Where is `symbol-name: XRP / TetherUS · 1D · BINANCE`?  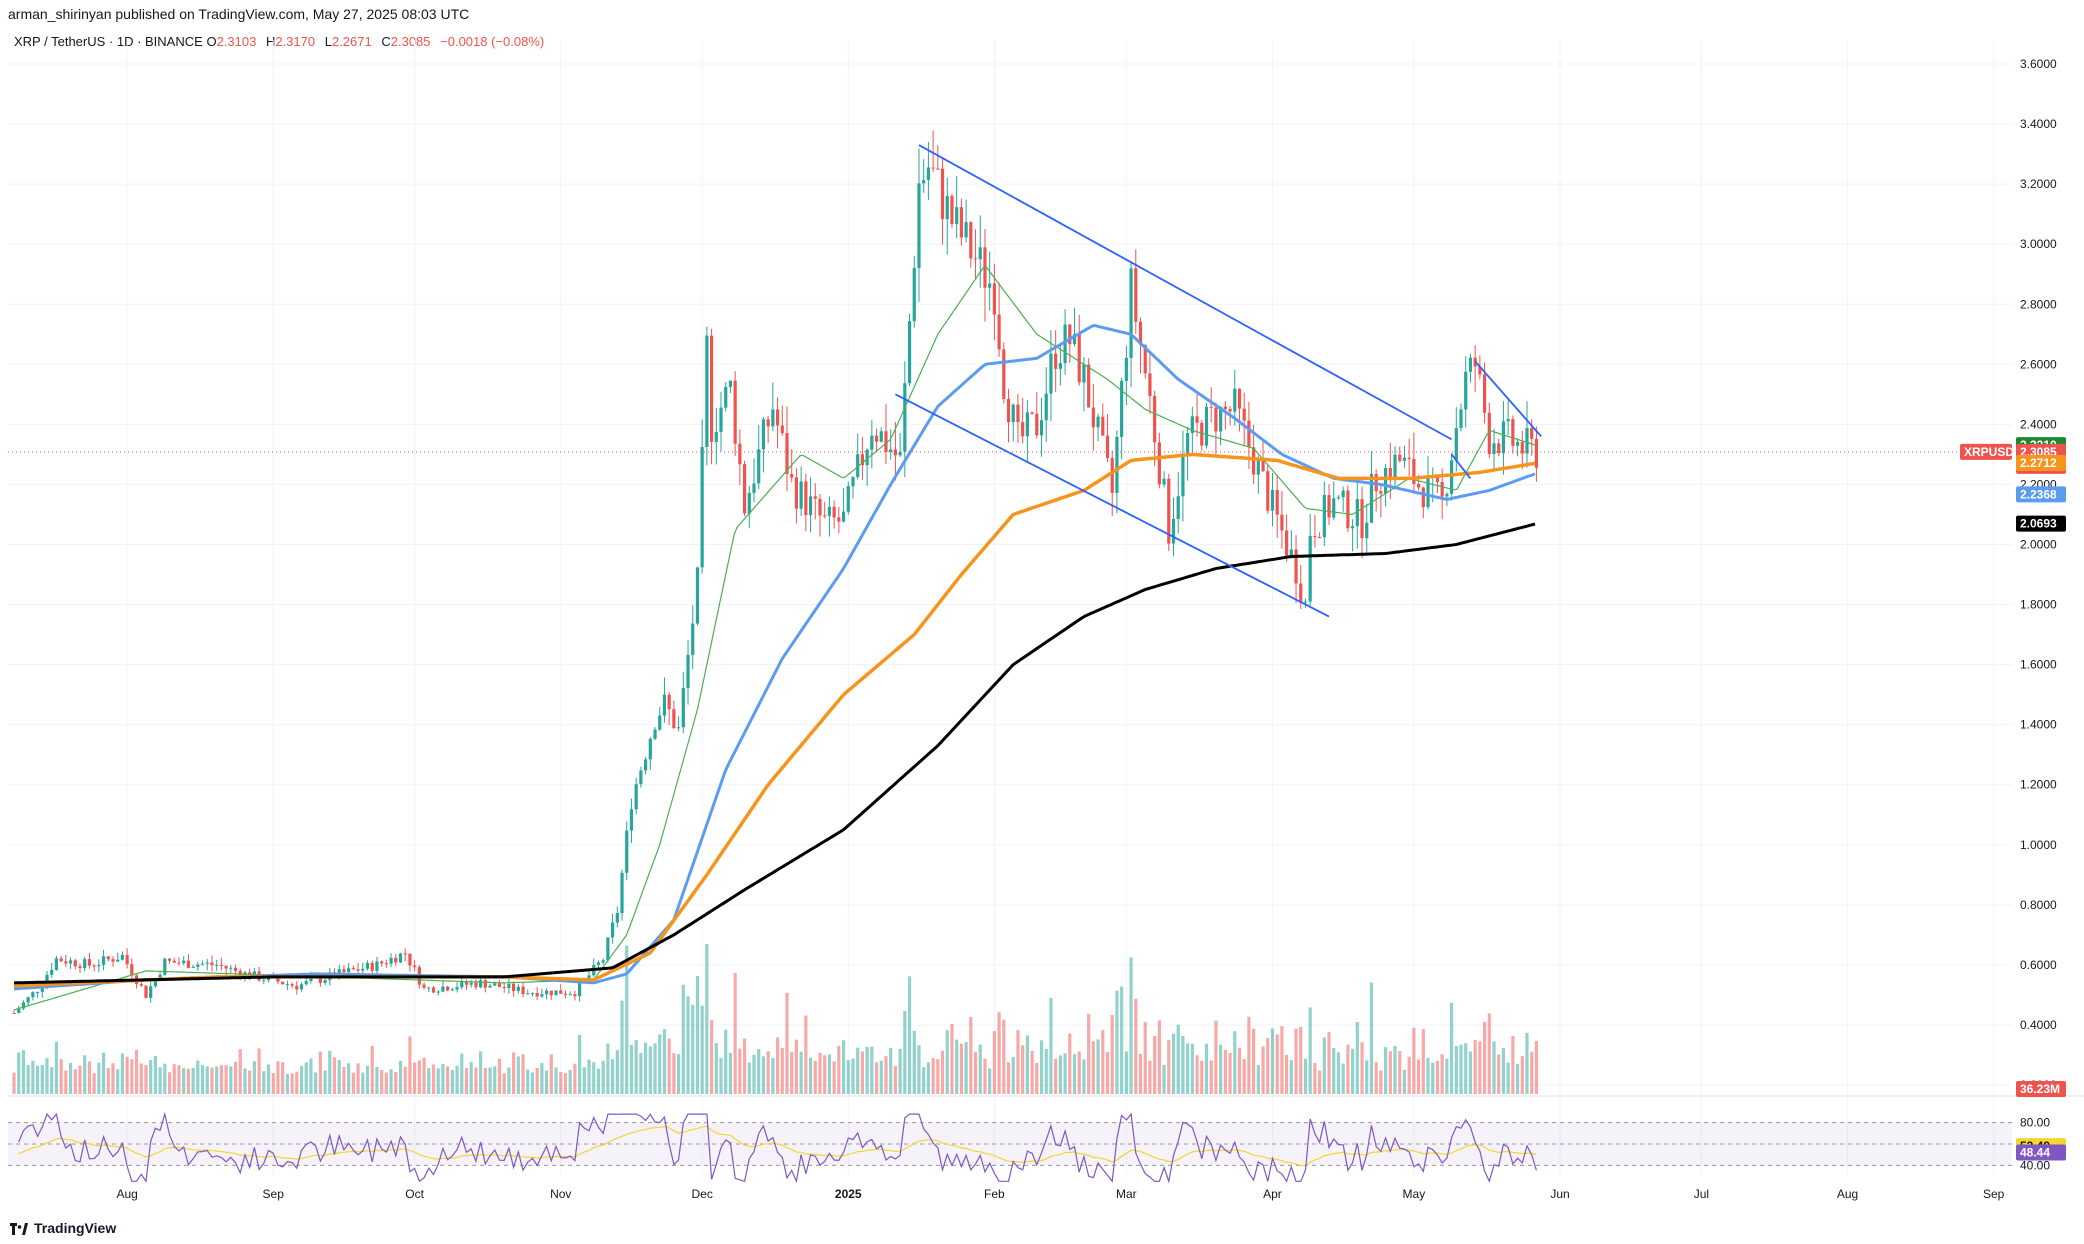 symbol-name: XRP / TetherUS · 1D · BINANCE is located at coordinates (108, 41).